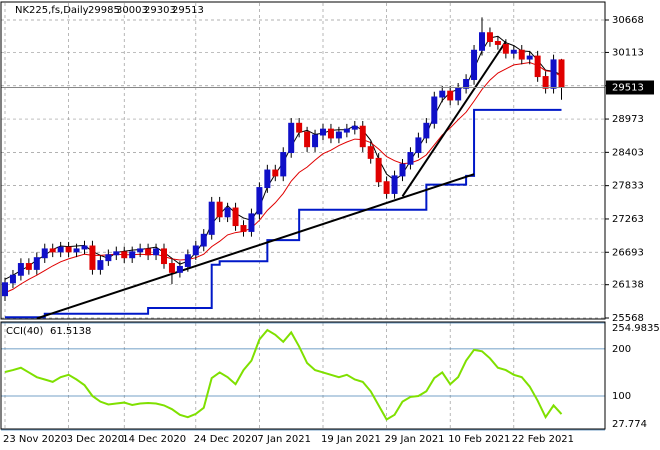 The height and width of the screenshot is (450, 660). What do you see at coordinates (543, 439) in the screenshot?
I see `x-tick-label: 22 Feb 2021` at bounding box center [543, 439].